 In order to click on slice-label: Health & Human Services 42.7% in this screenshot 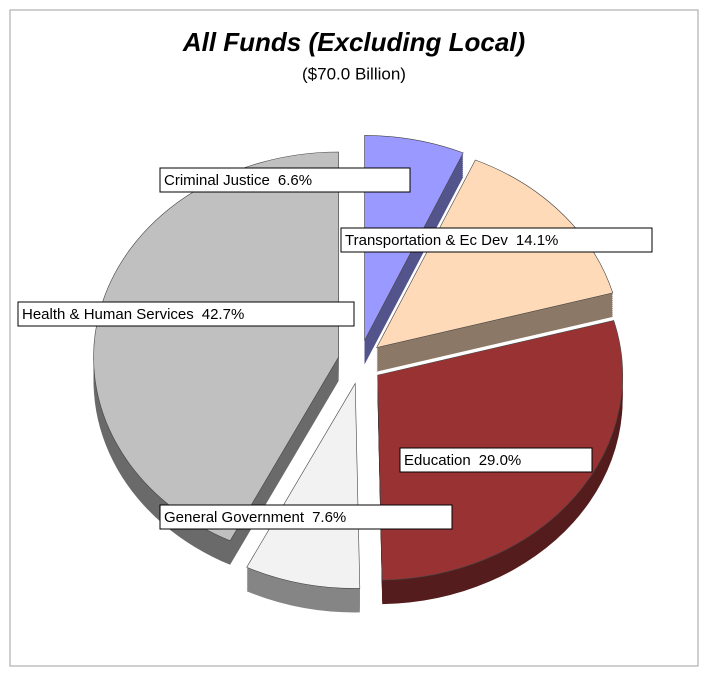, I will do `click(133, 314)`.